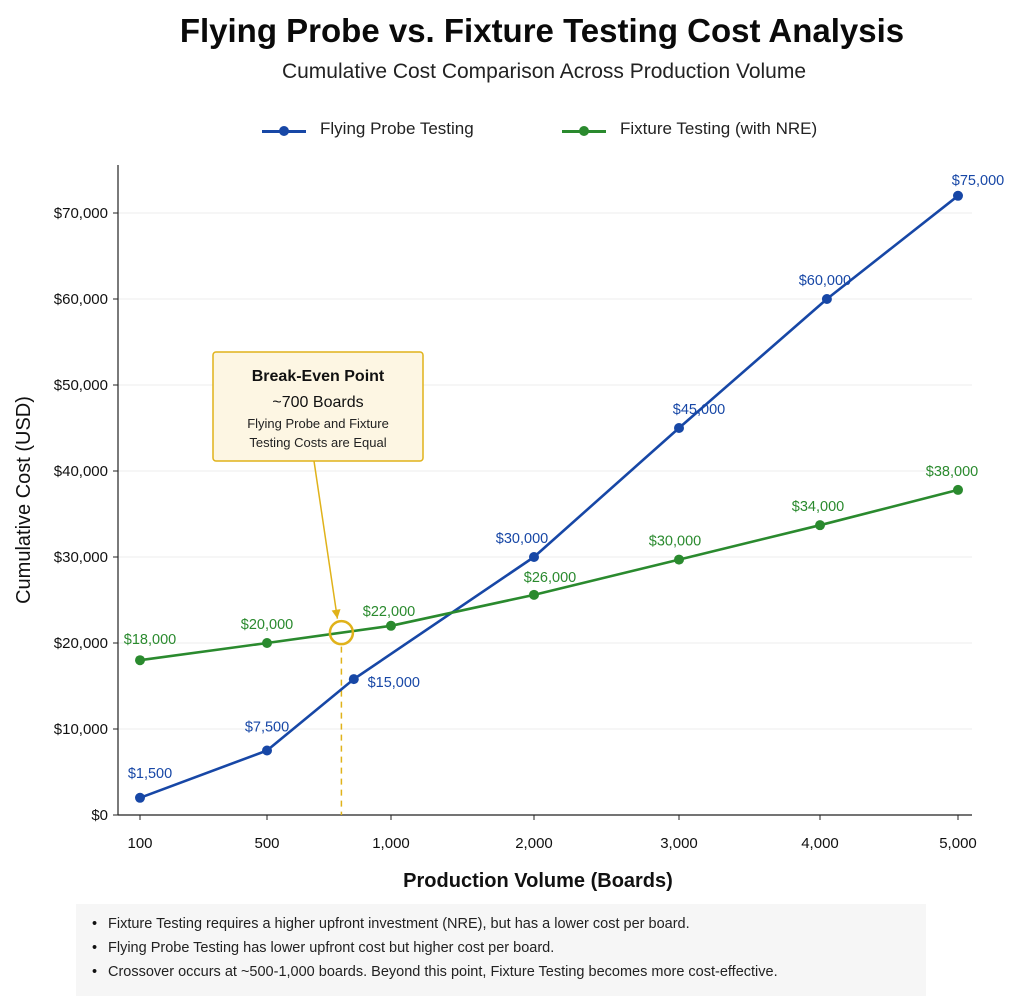 This screenshot has width=1024, height=1004. Describe the element at coordinates (820, 843) in the screenshot. I see `x-tick-label: 4,000` at that location.